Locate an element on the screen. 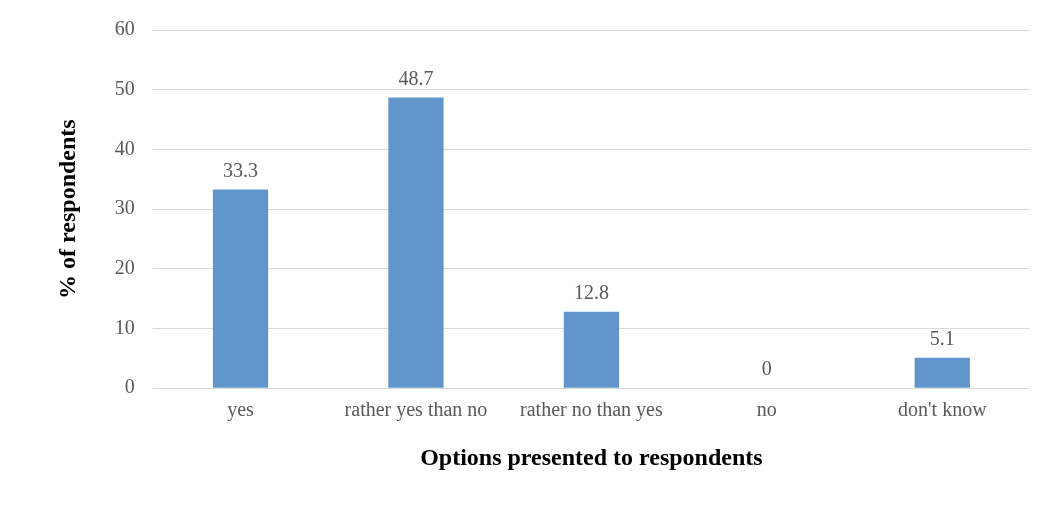 This screenshot has height=507, width=1058. y-tick-label: 60 is located at coordinates (124, 28).